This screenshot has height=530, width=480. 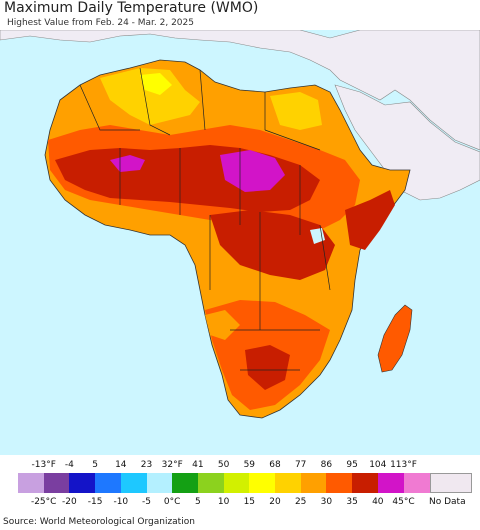 What do you see at coordinates (272, 245) in the screenshot?
I see `central-africa-darkred-zone` at bounding box center [272, 245].